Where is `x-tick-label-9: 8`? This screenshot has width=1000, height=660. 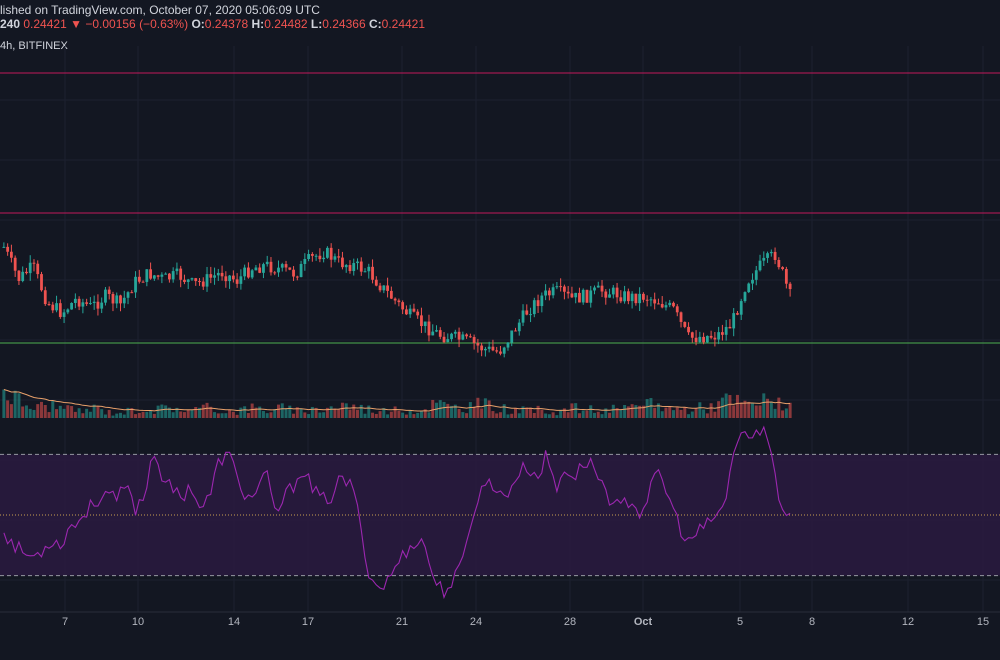
x-tick-label-9: 8 is located at coordinates (812, 622).